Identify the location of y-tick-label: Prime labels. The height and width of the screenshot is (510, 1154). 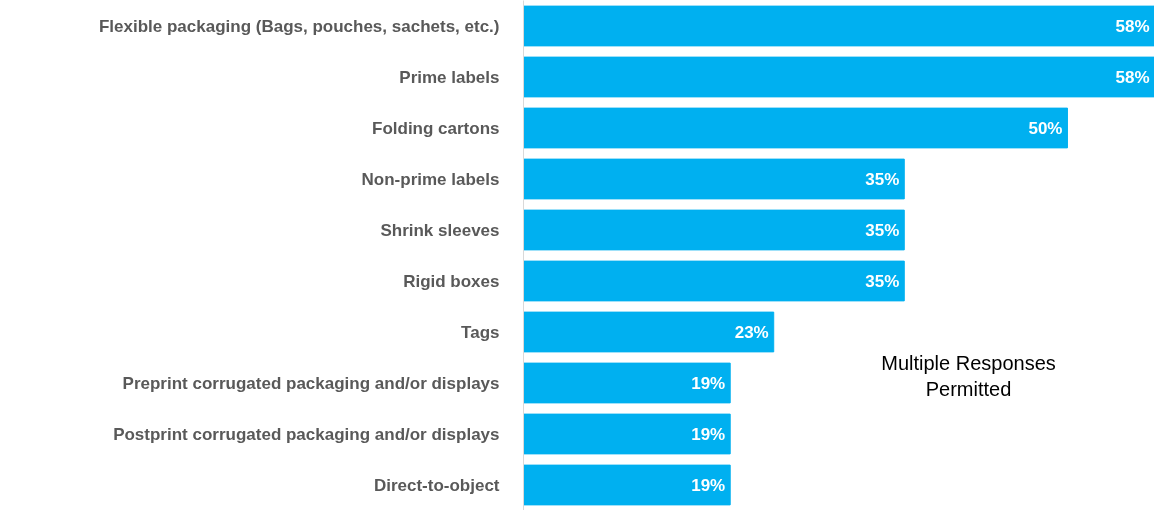
(449, 77).